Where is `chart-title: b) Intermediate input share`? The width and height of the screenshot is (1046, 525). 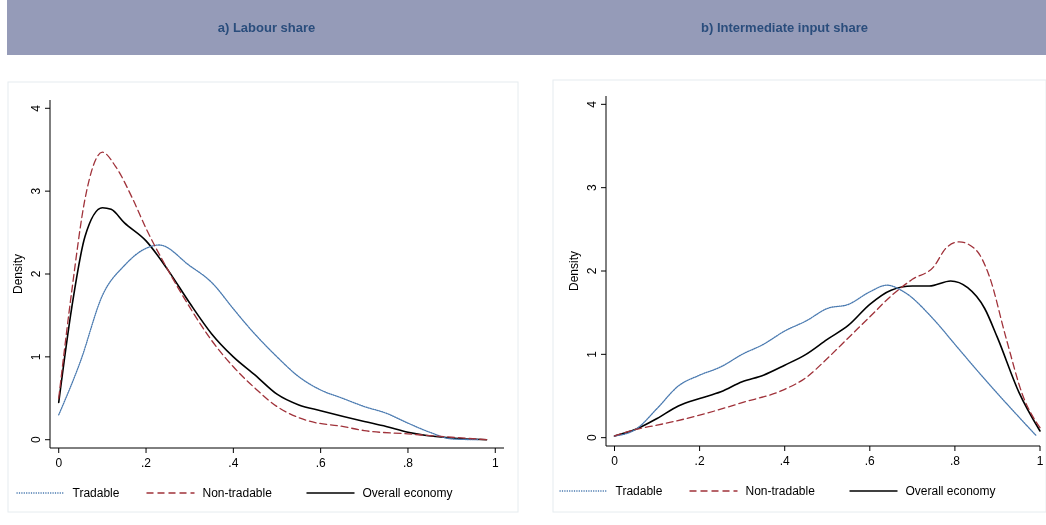 chart-title: b) Intermediate input share is located at coordinates (784, 27).